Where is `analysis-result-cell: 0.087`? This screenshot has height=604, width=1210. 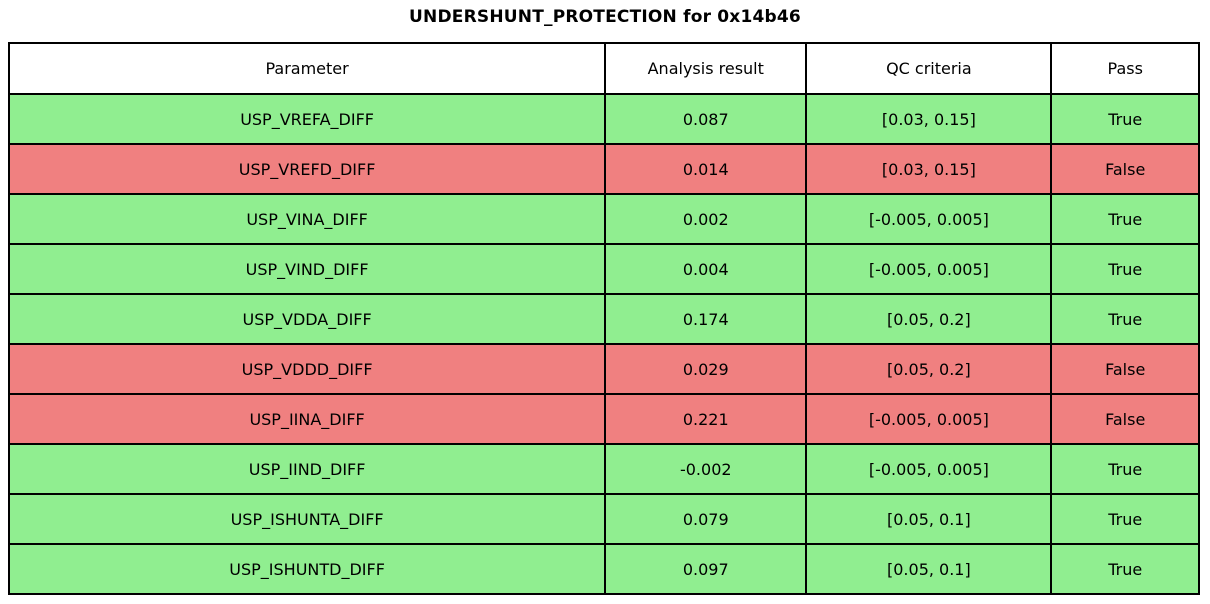
analysis-result-cell: 0.087 is located at coordinates (706, 119).